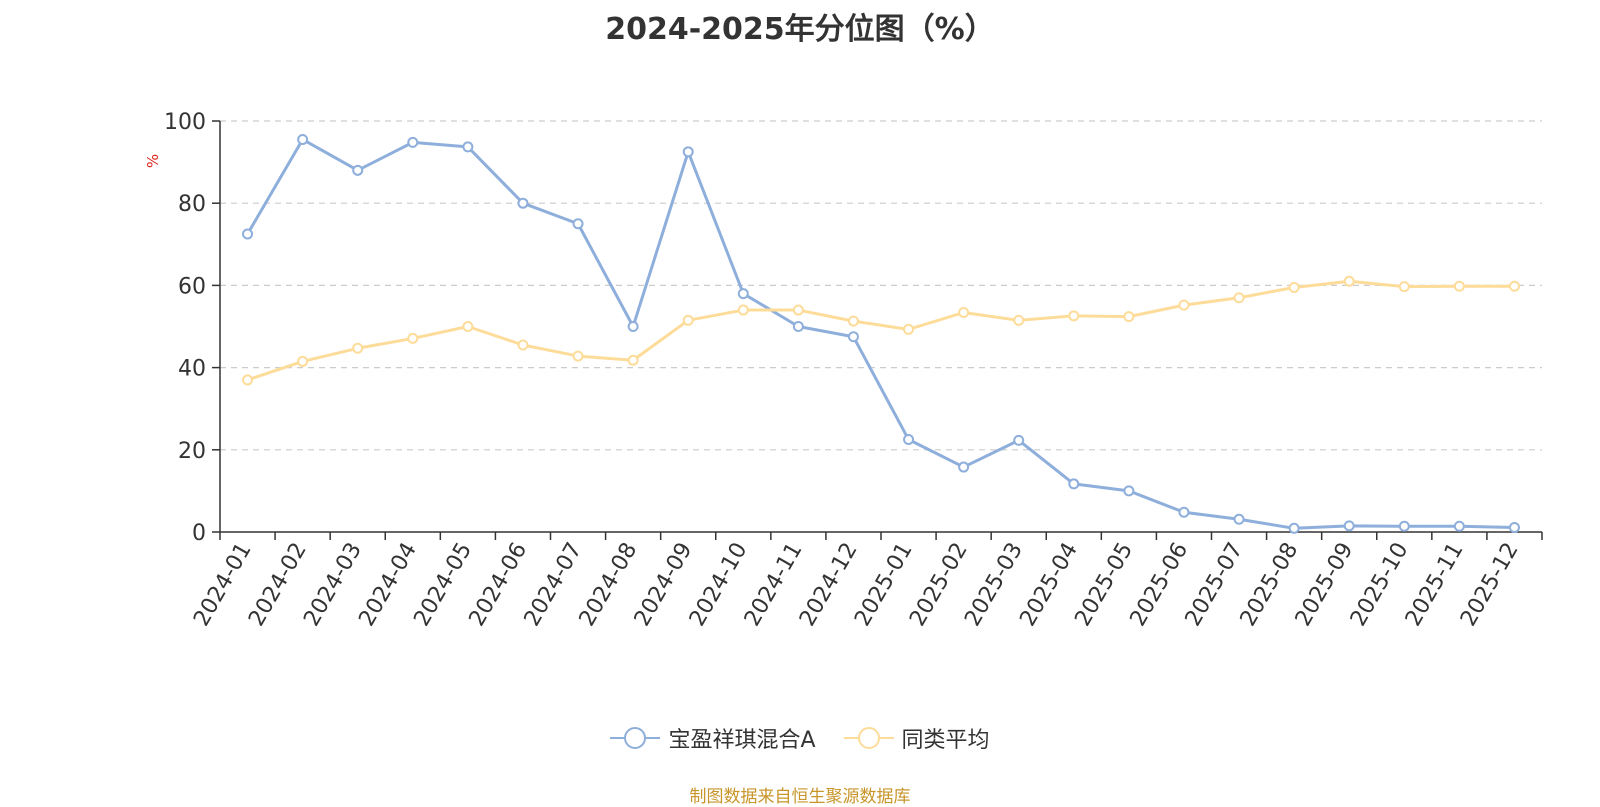 The image size is (1600, 807). Describe the element at coordinates (742, 740) in the screenshot. I see `legend-label-fund: 宝盈祥琪混合A` at that location.